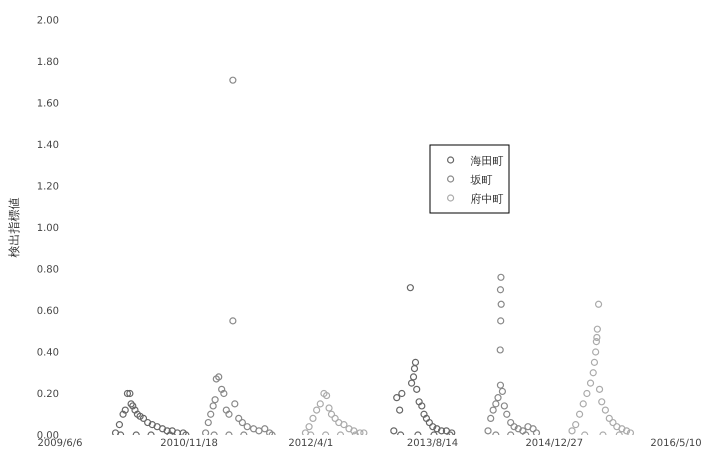 The height and width of the screenshot is (475, 714). What do you see at coordinates (432, 443) in the screenshot?
I see `x-tick-label: 2013/8/14` at bounding box center [432, 443].